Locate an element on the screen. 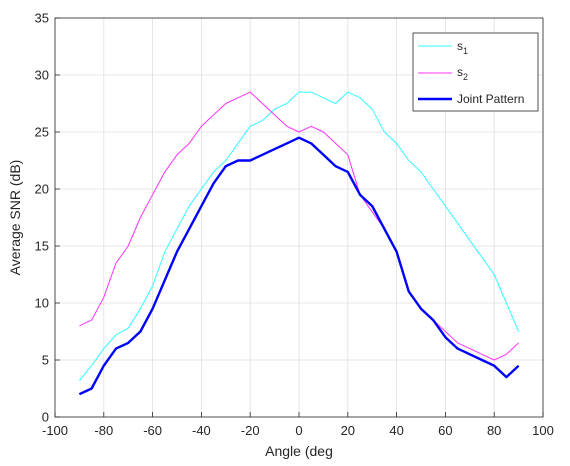 The height and width of the screenshot is (466, 570). legend-label-s2: s2 is located at coordinates (462, 73).